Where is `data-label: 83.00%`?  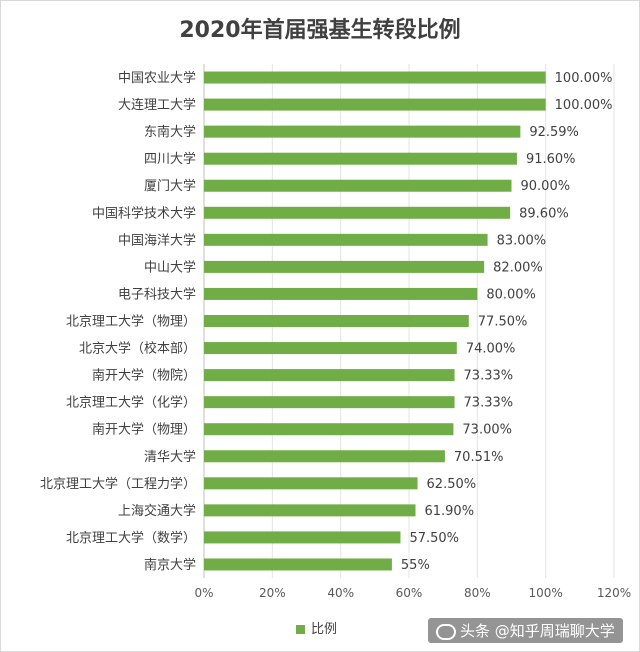
data-label: 83.00% is located at coordinates (522, 240).